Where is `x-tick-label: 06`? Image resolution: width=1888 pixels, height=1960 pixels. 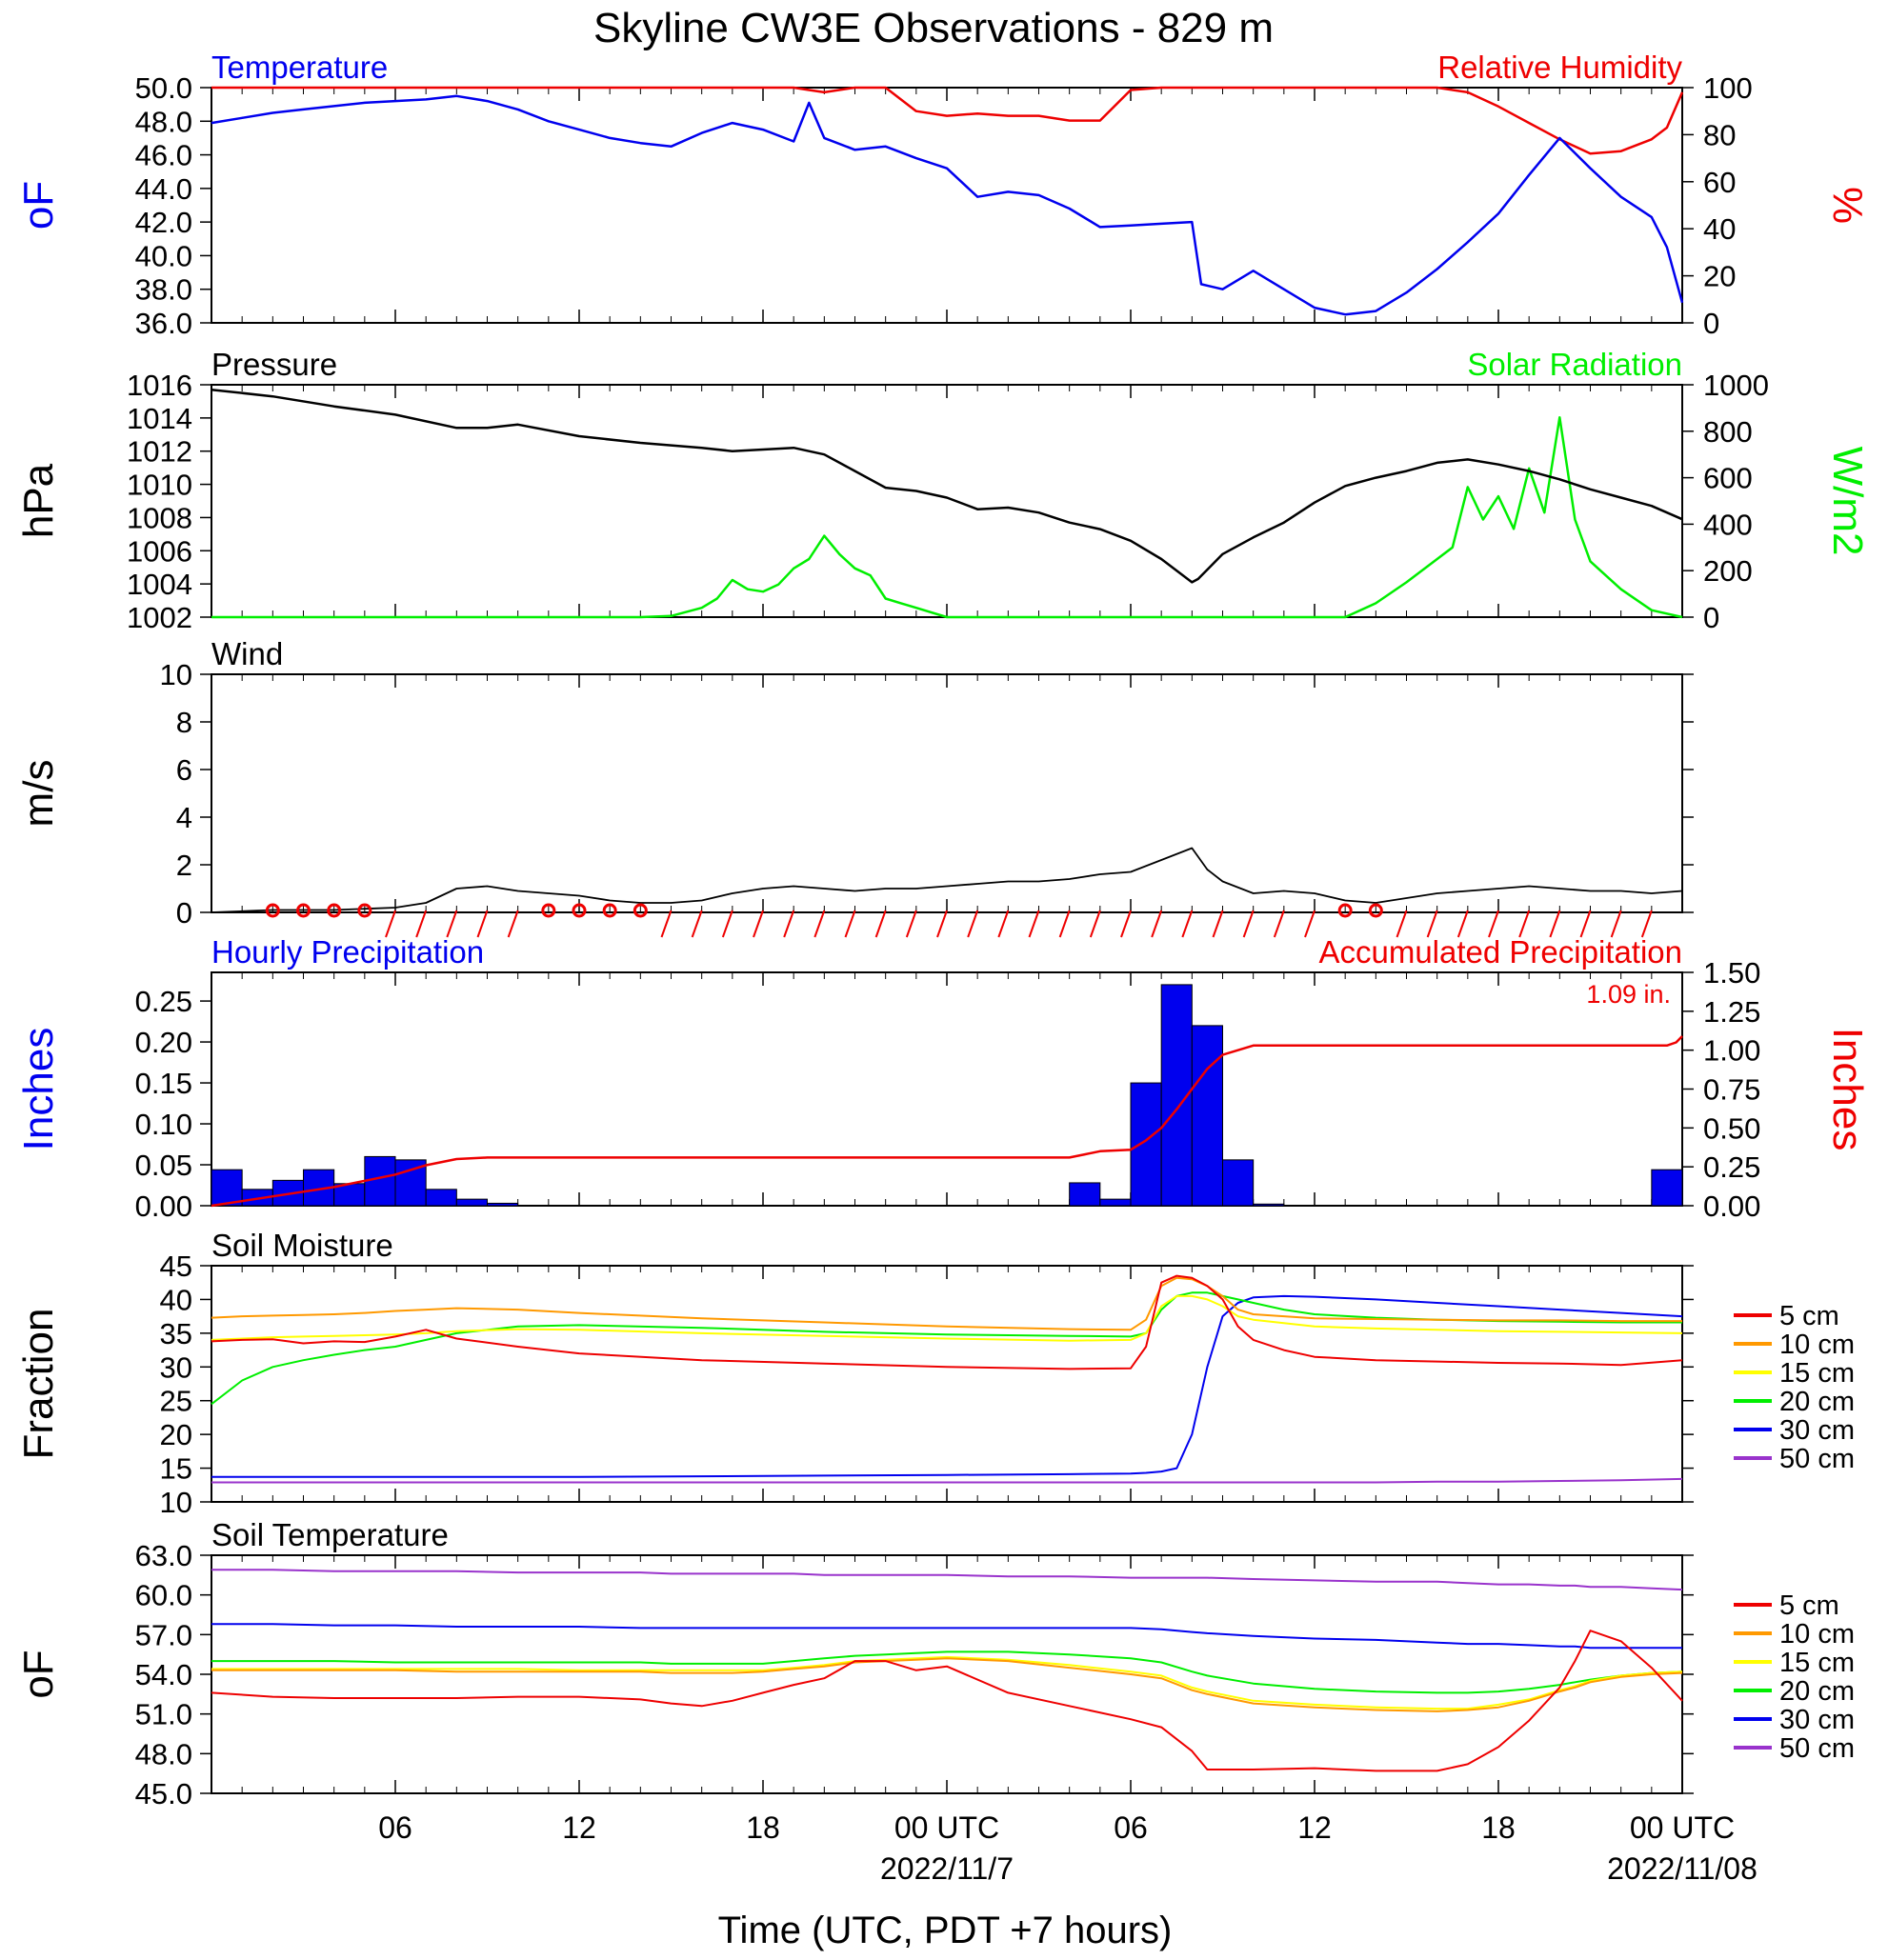 x-tick-label: 06 is located at coordinates (395, 1827).